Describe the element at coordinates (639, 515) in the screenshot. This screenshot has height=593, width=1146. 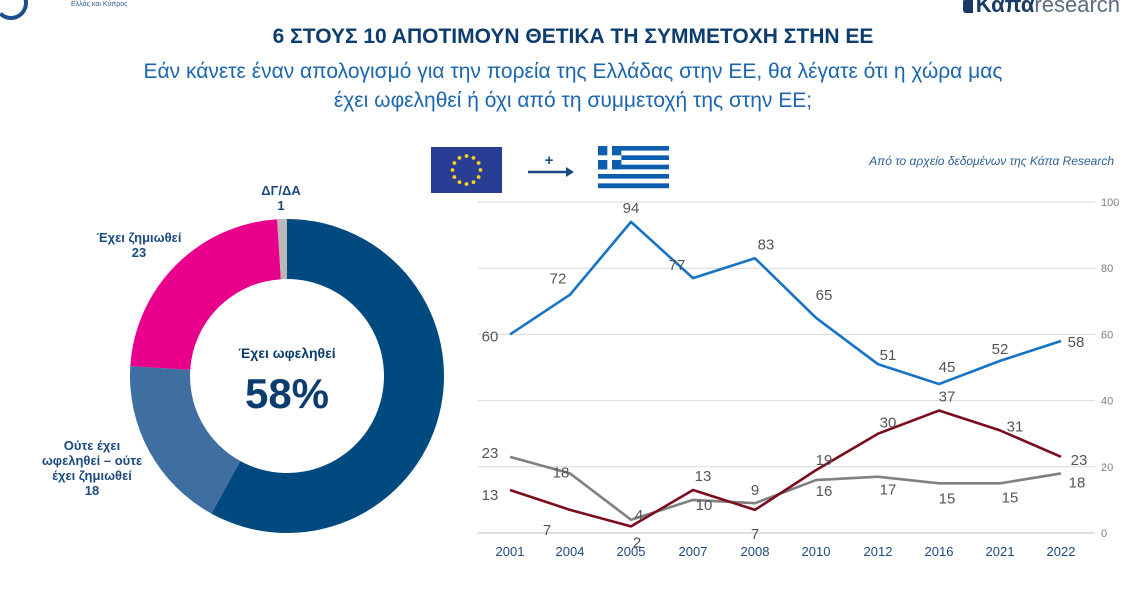
I see `data-label: 4` at that location.